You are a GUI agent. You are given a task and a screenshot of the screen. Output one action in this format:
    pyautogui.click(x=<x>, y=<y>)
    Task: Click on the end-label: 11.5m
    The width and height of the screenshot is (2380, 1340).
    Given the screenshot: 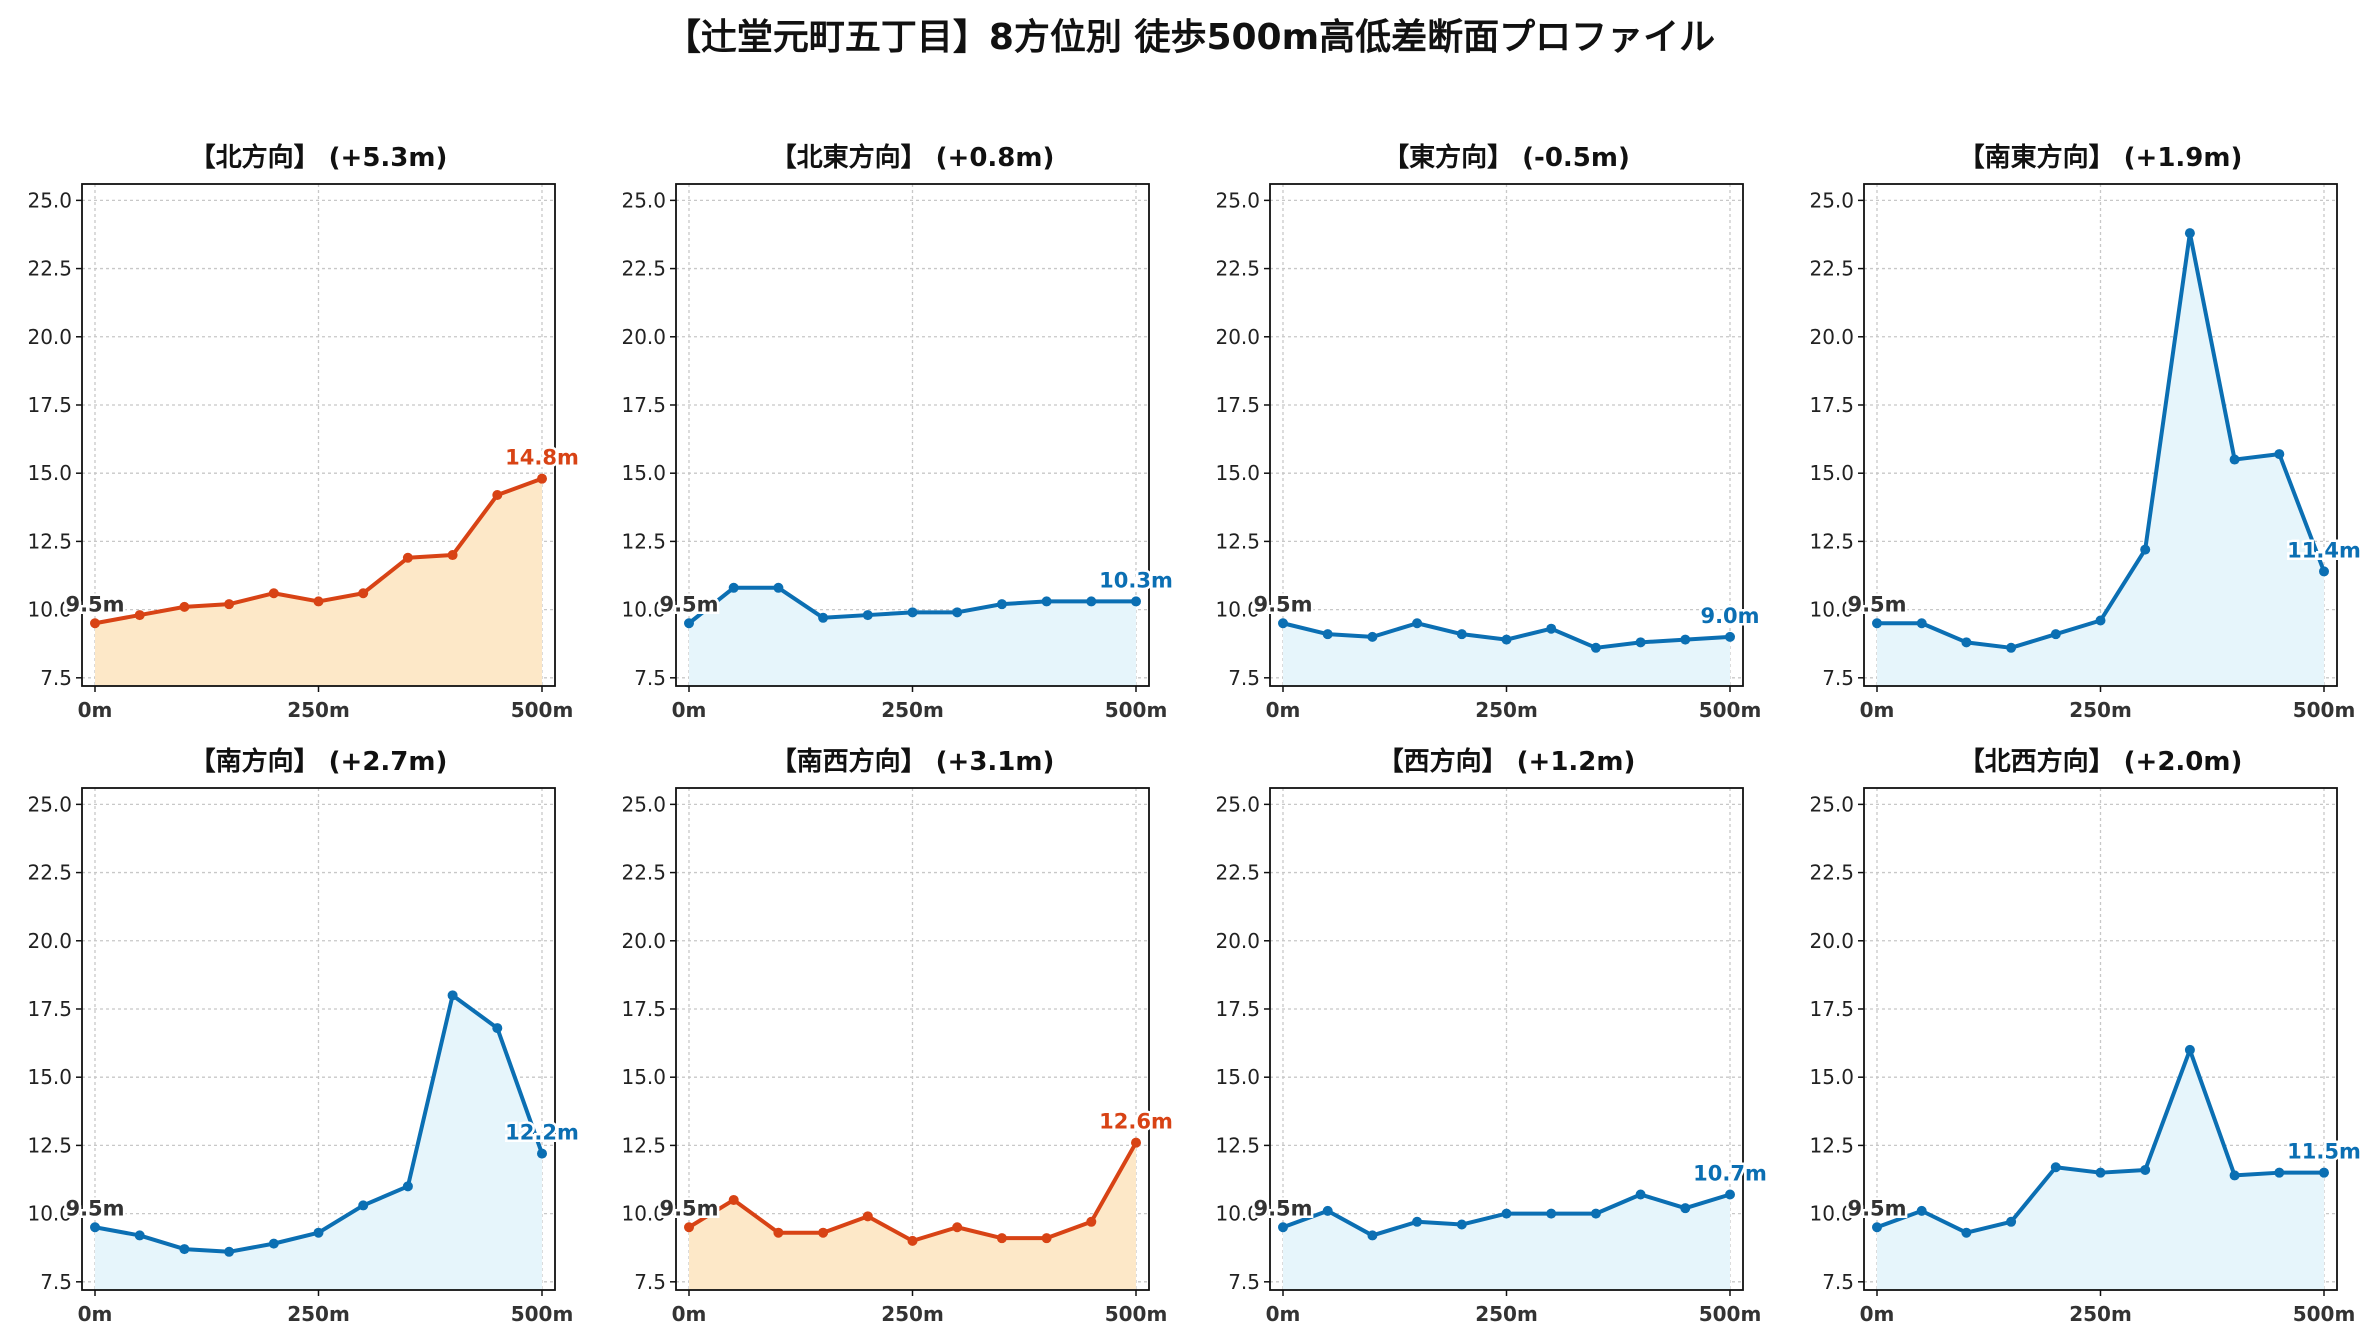 What is the action you would take?
    pyautogui.click(x=2324, y=1152)
    